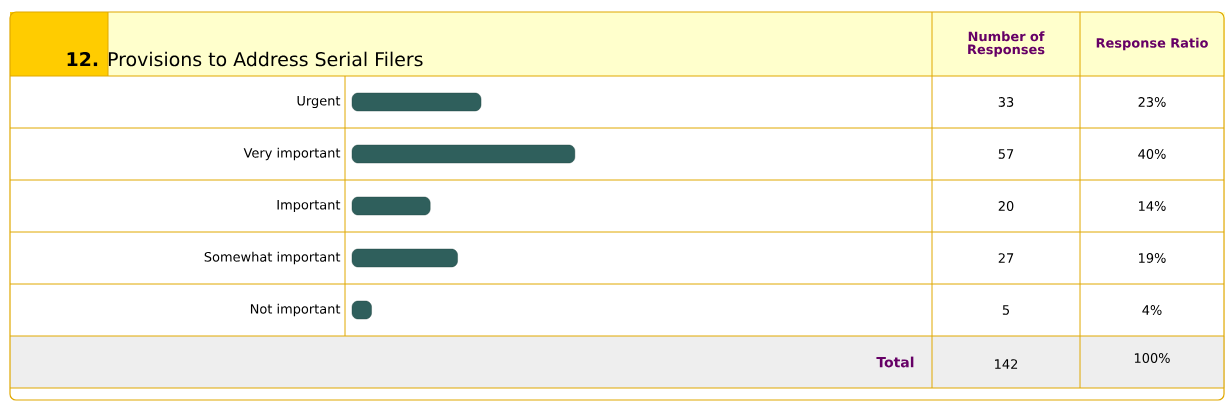 This screenshot has width=1225, height=403. Describe the element at coordinates (1006, 154) in the screenshot. I see `data-label: 57` at that location.